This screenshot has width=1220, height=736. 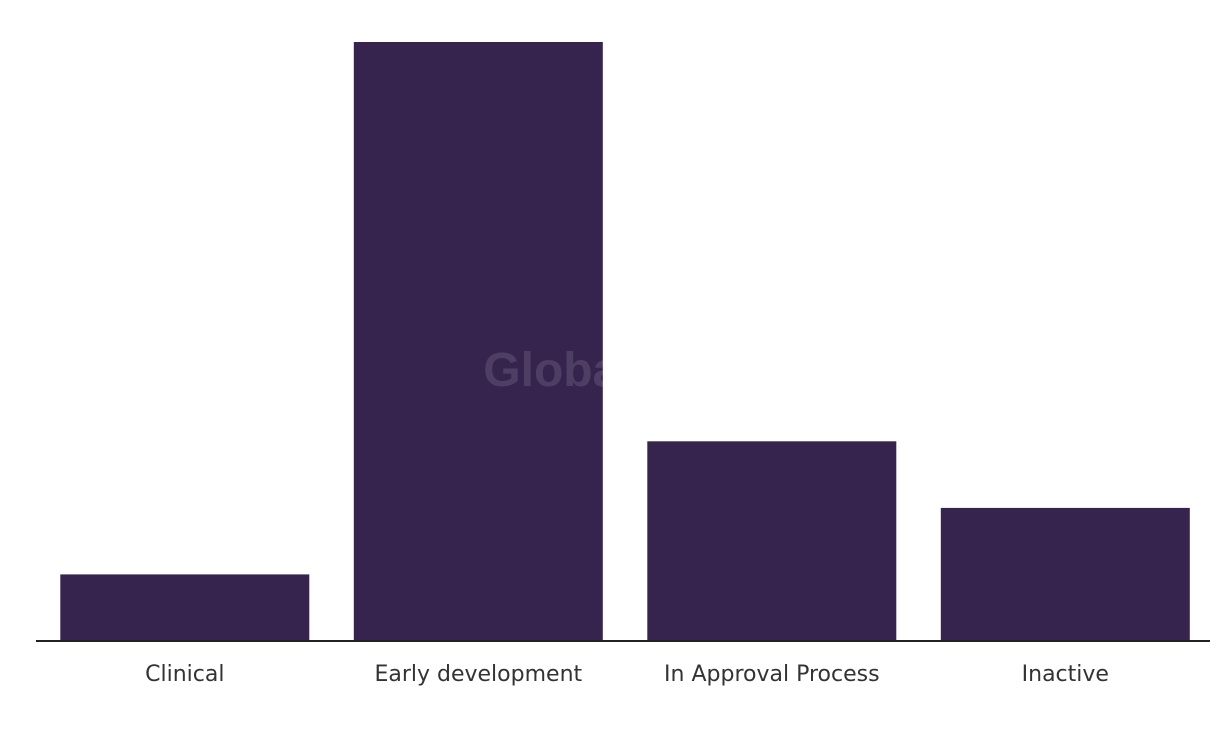 I want to click on x-tick-label: Inactive, so click(x=1065, y=674).